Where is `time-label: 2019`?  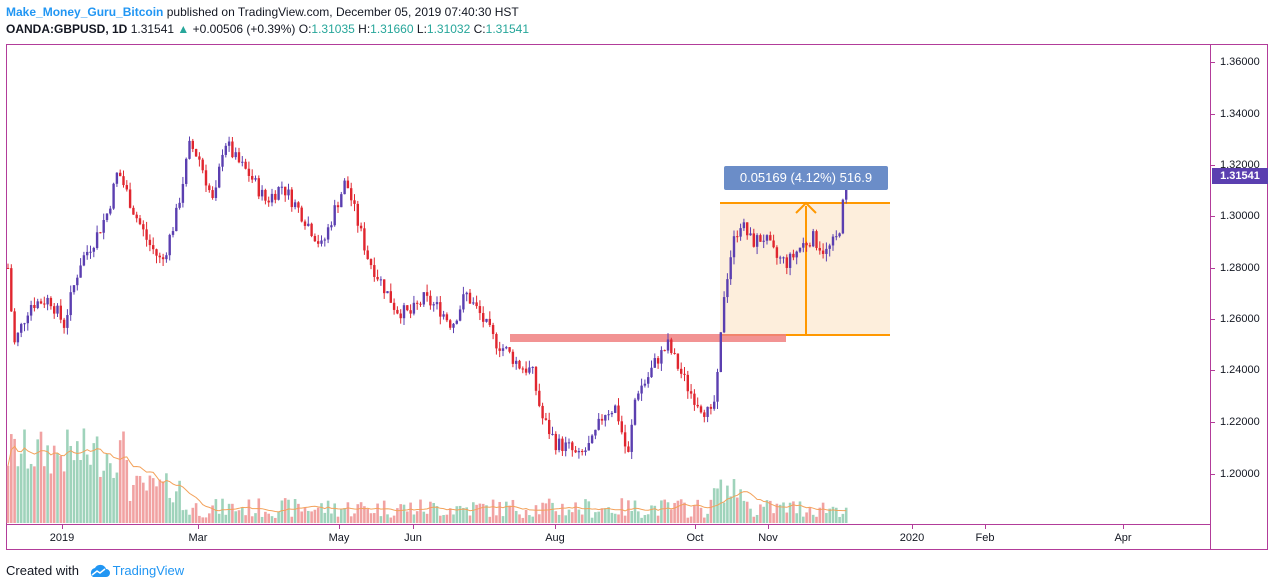 time-label: 2019 is located at coordinates (62, 538).